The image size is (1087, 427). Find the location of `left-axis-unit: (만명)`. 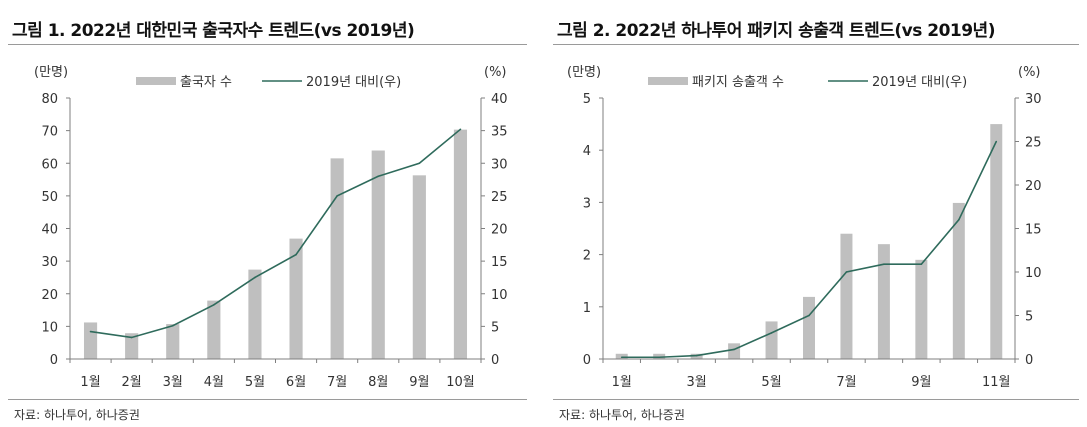

left-axis-unit: (만명) is located at coordinates (51, 72).